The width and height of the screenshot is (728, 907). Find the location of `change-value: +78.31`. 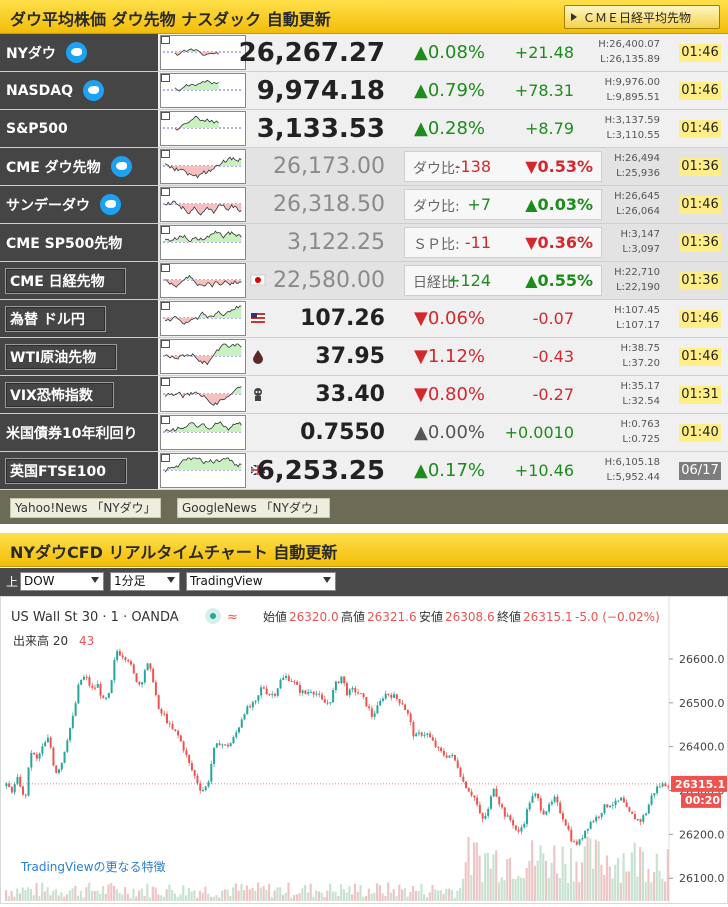

change-value: +78.31 is located at coordinates (544, 90).